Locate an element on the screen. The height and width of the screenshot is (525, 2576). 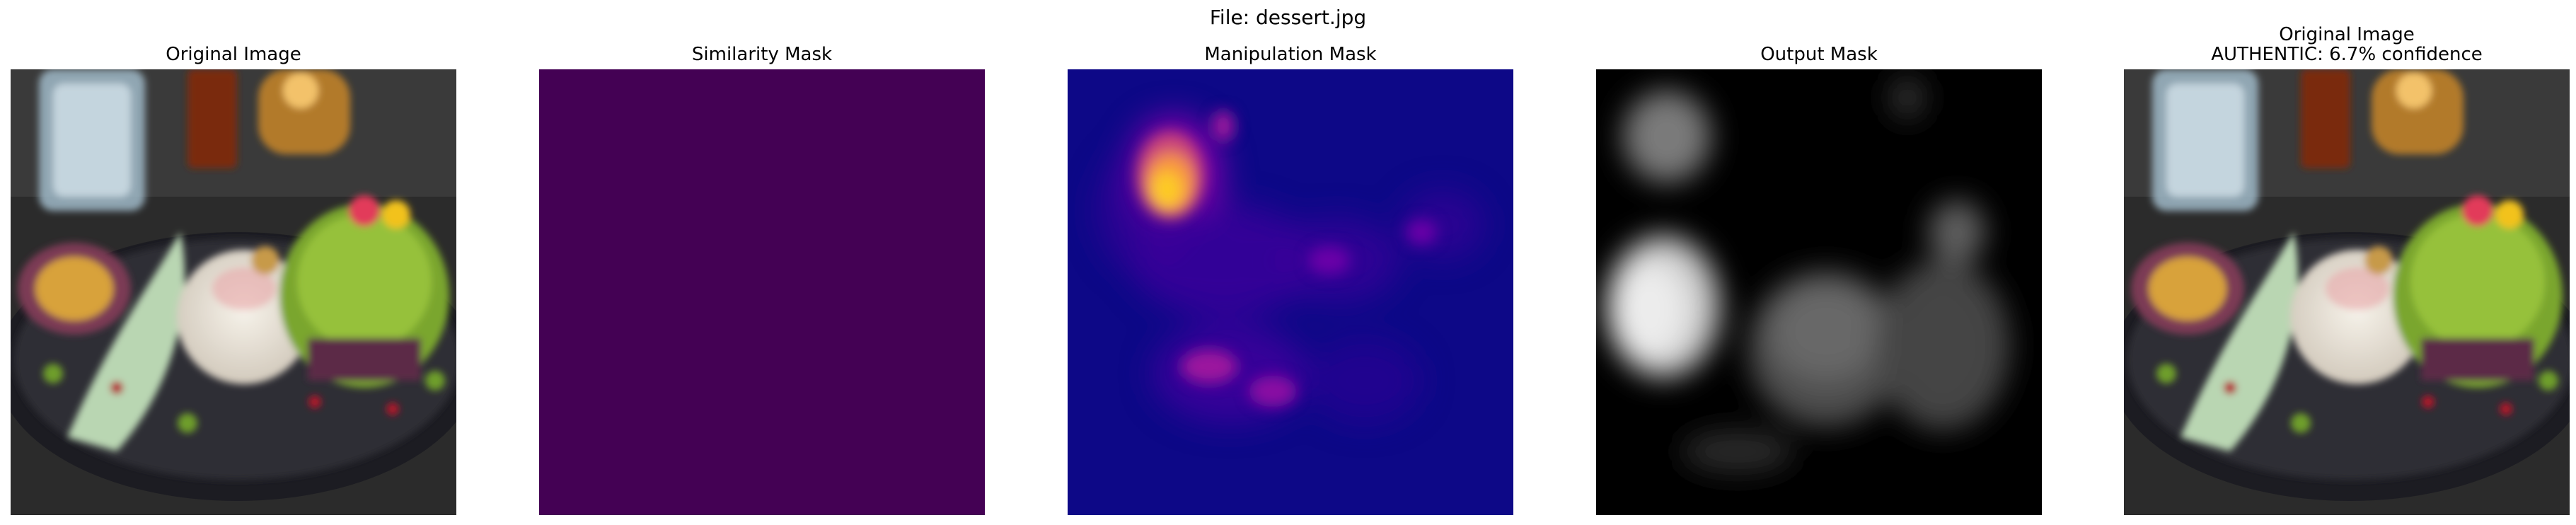
figure-title: File: dessert.jpg is located at coordinates (1288, 17).